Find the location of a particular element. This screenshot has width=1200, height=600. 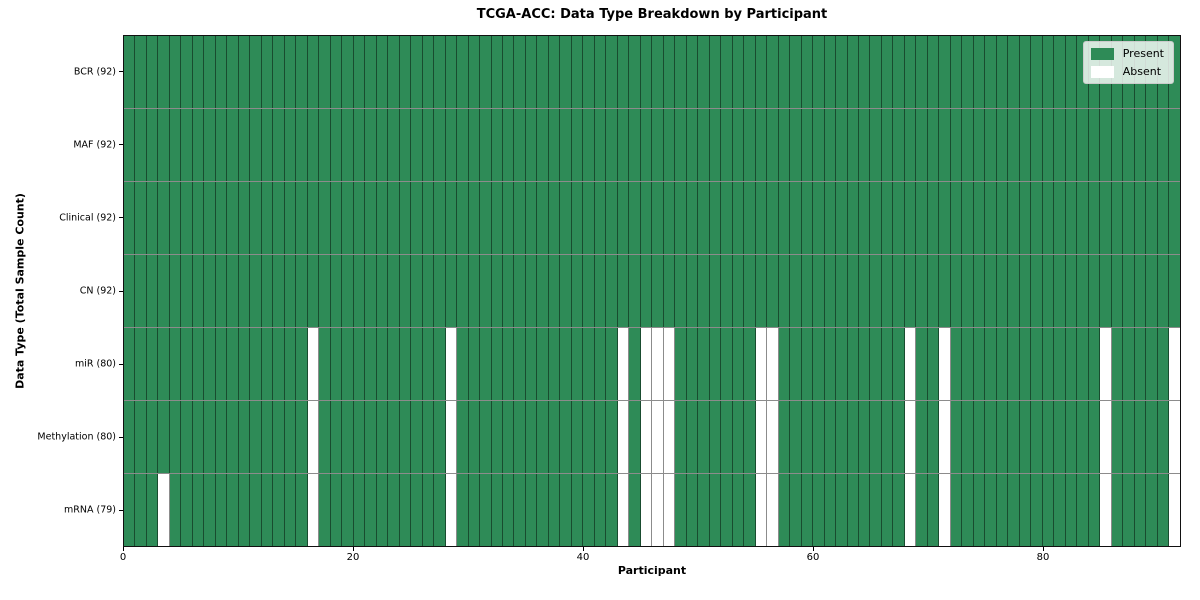

x-tick-label: 0 is located at coordinates (123, 557).